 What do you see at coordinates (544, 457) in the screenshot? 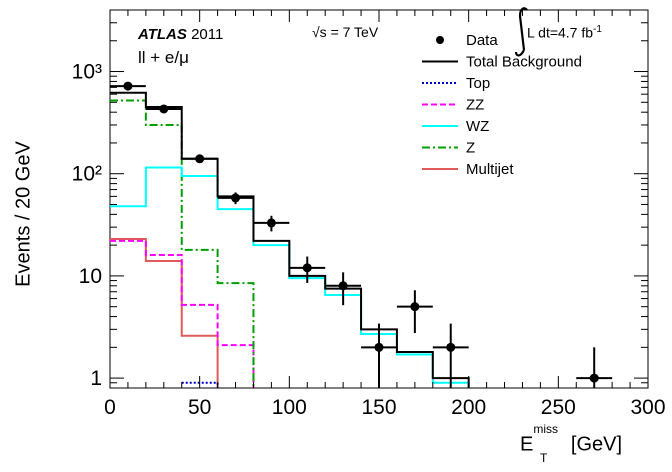
I see `x-axis-label-sub: T` at bounding box center [544, 457].